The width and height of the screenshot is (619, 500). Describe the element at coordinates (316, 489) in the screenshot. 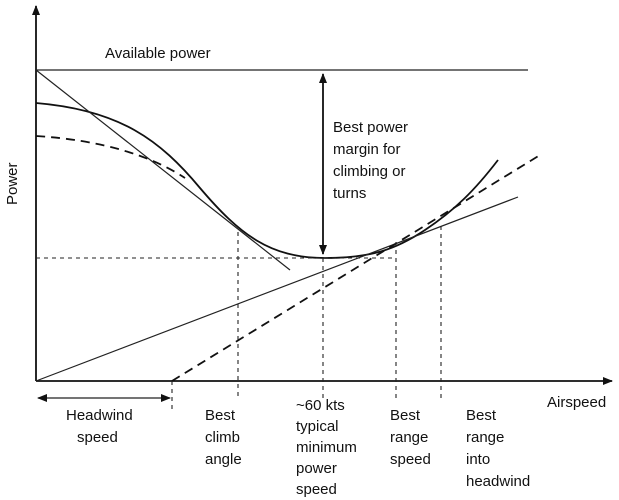

I see `min-power-line-5: speed` at that location.